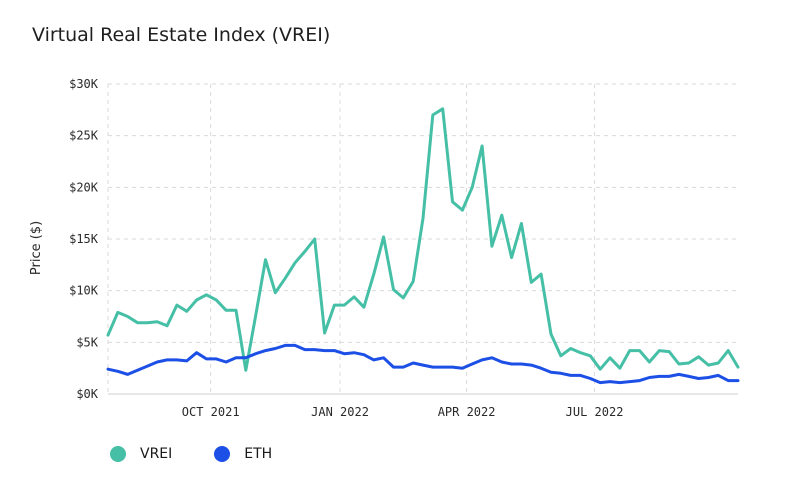 The width and height of the screenshot is (800, 500). Describe the element at coordinates (423, 364) in the screenshot. I see `series-line-eth` at that location.